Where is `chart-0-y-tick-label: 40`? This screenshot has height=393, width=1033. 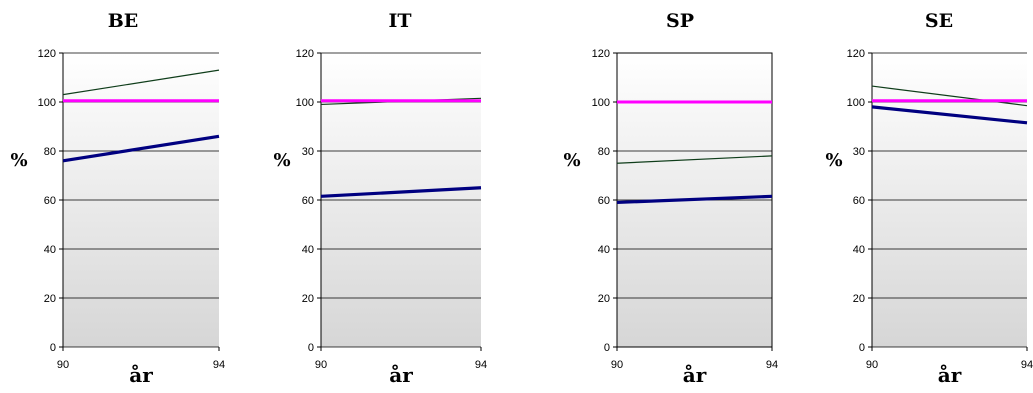 chart-0-y-tick-label: 40 is located at coordinates (50, 250).